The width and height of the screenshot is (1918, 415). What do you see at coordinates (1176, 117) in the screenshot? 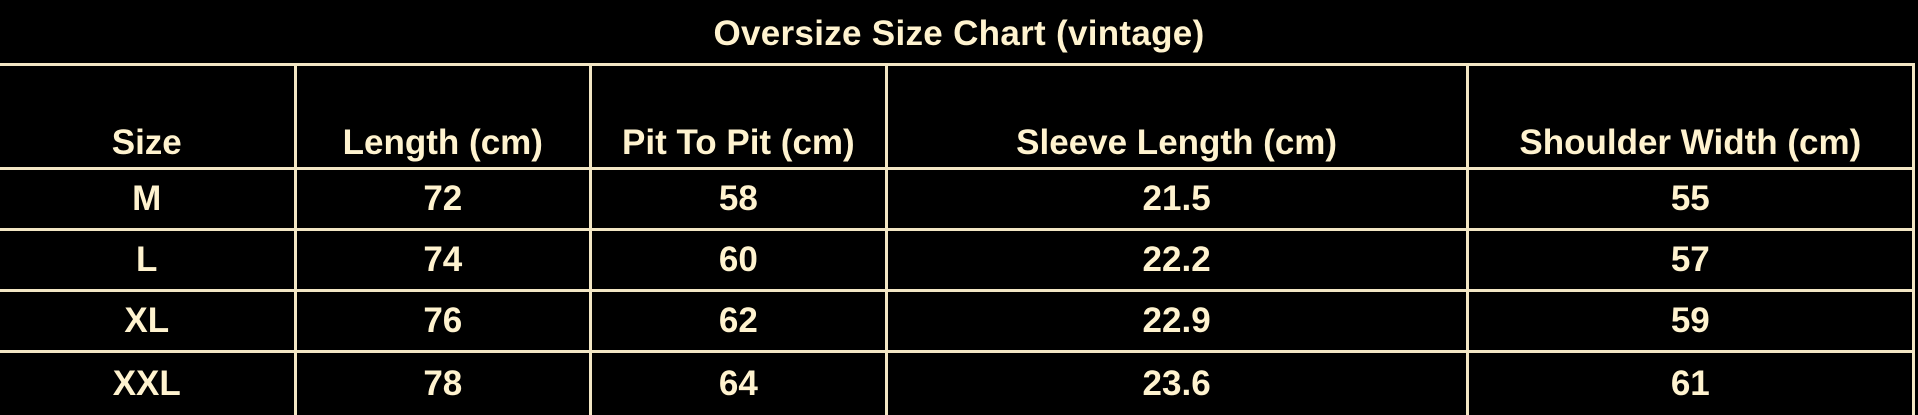
I see `header-sleeve-length: Sleeve Length (cm)` at bounding box center [1176, 117].